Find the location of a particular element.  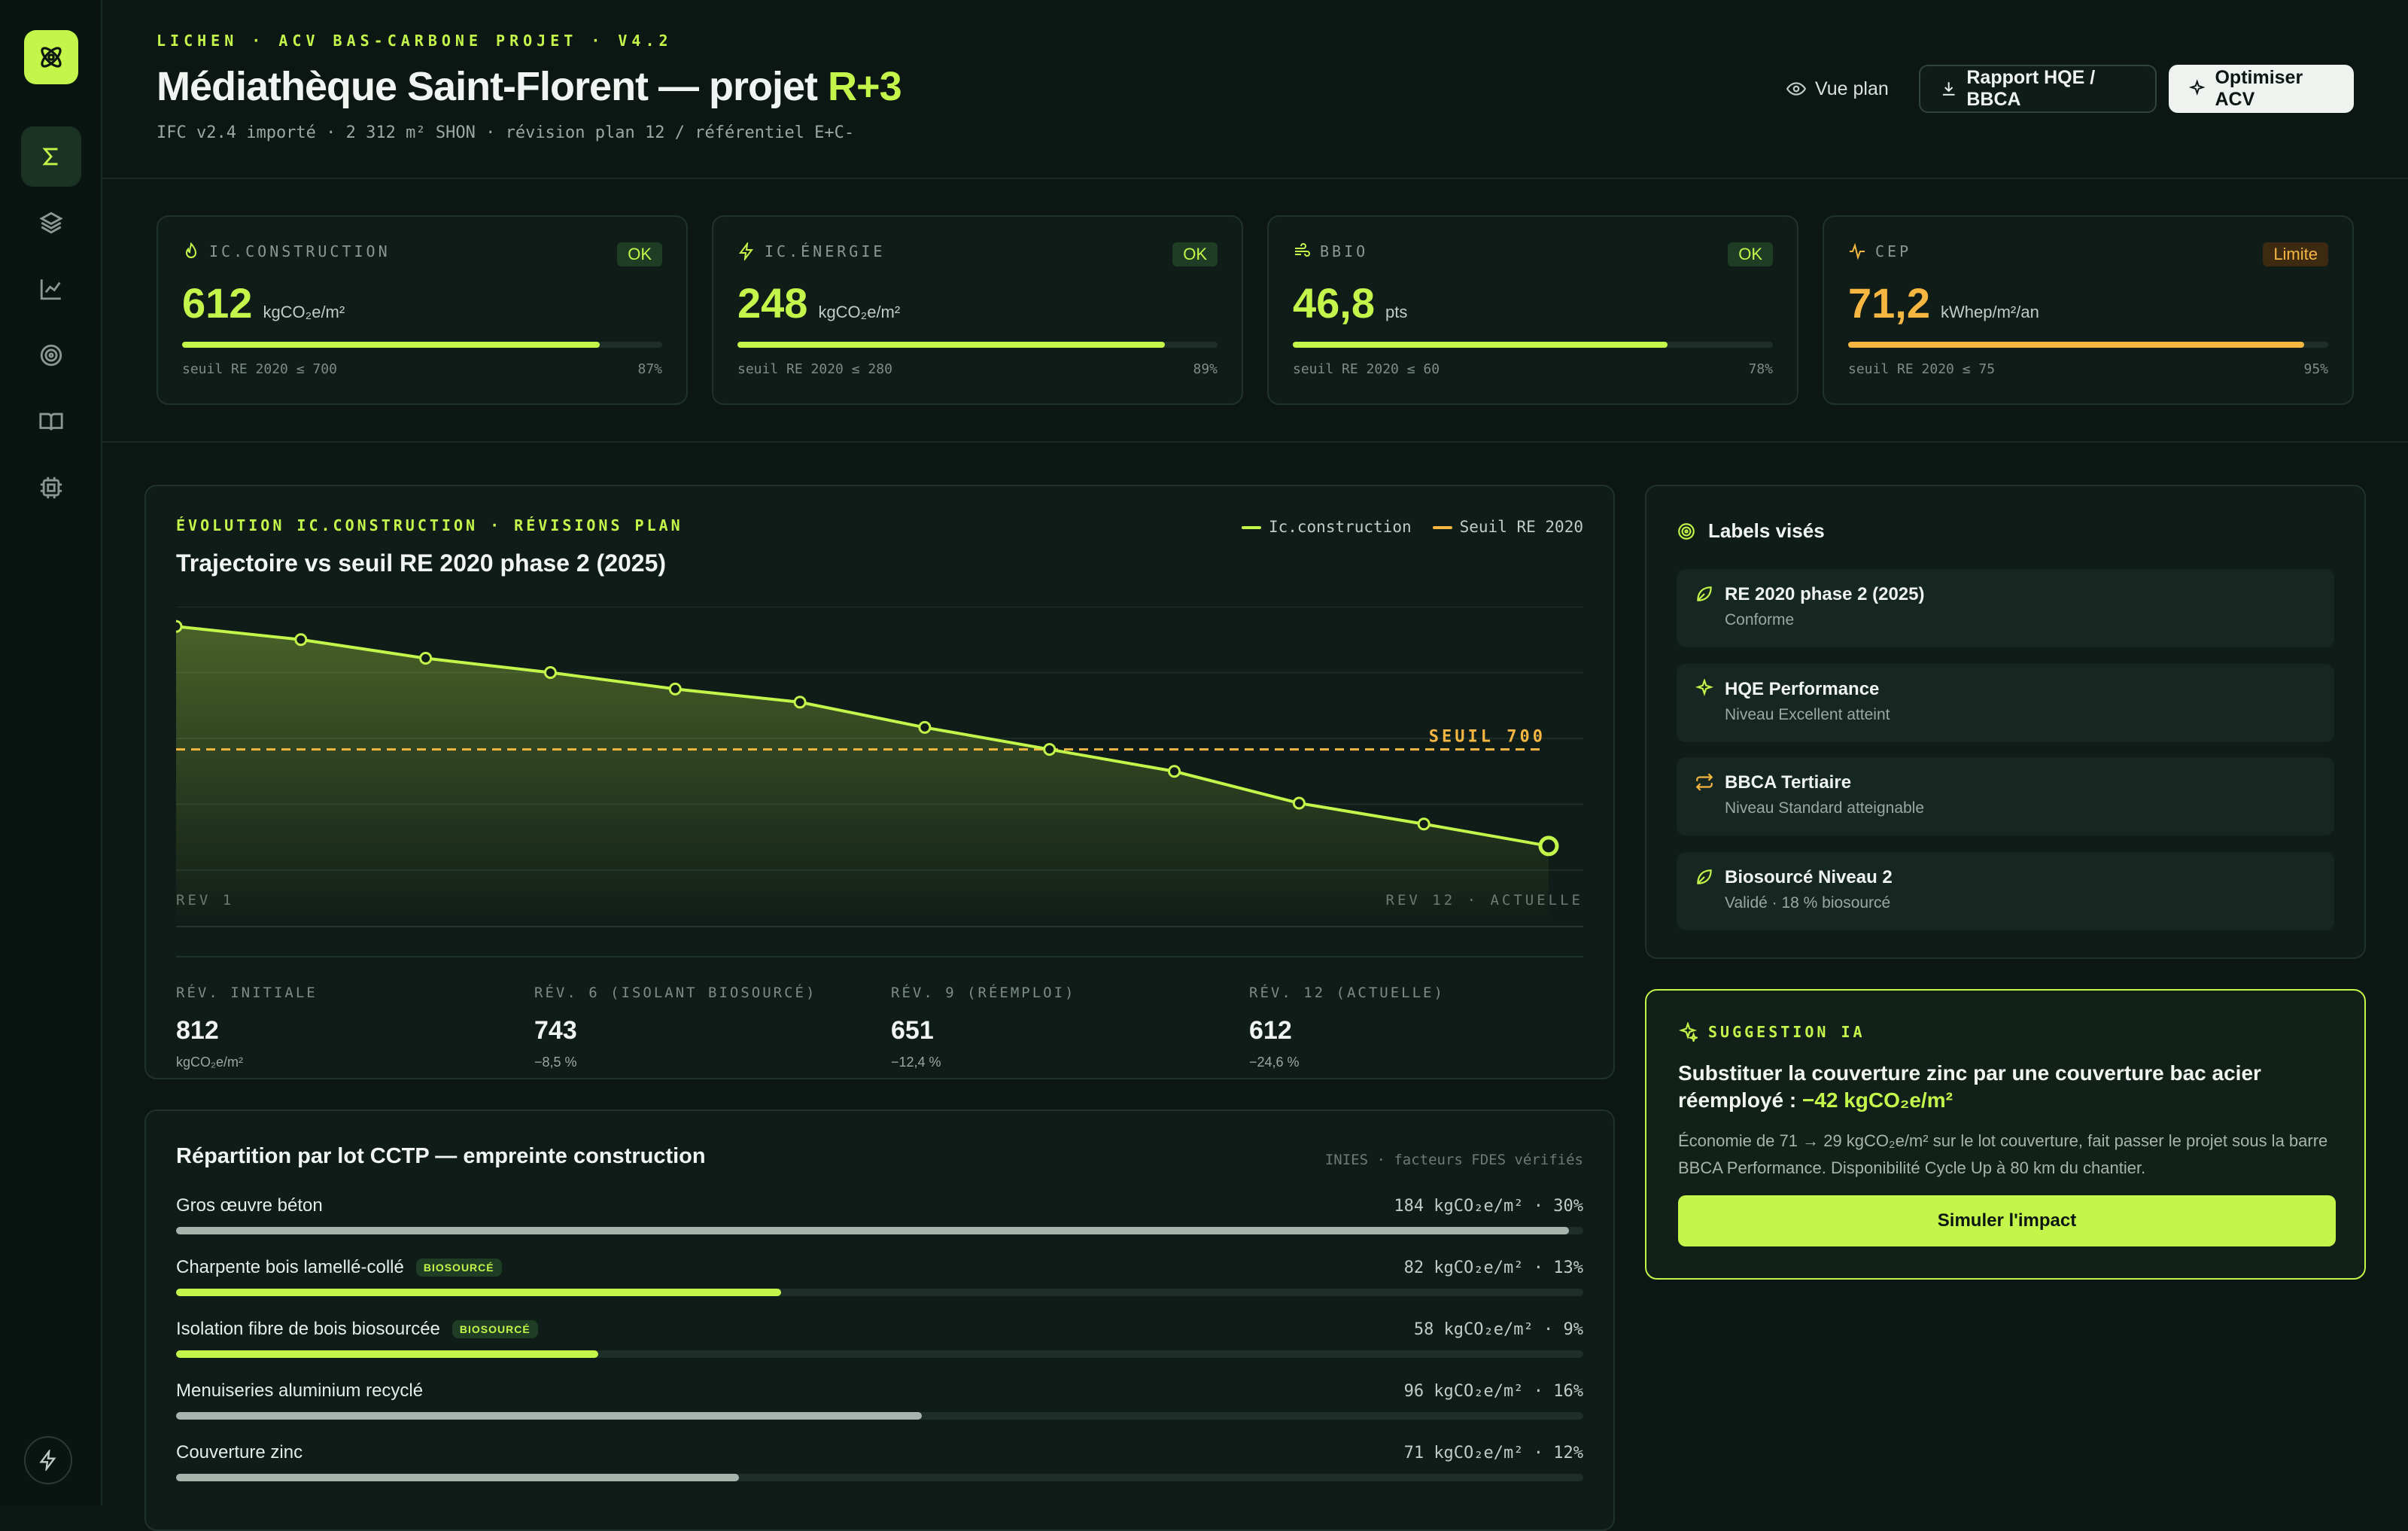

optimize-button: Optimiser ACV is located at coordinates (2261, 89).